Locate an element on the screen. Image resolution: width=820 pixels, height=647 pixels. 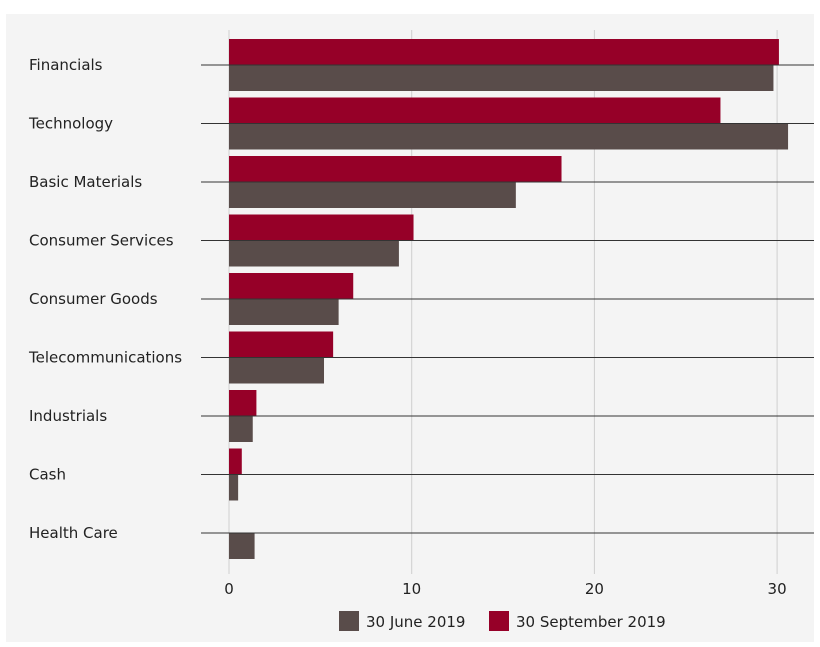
category-label: Financials is located at coordinates (66, 65).